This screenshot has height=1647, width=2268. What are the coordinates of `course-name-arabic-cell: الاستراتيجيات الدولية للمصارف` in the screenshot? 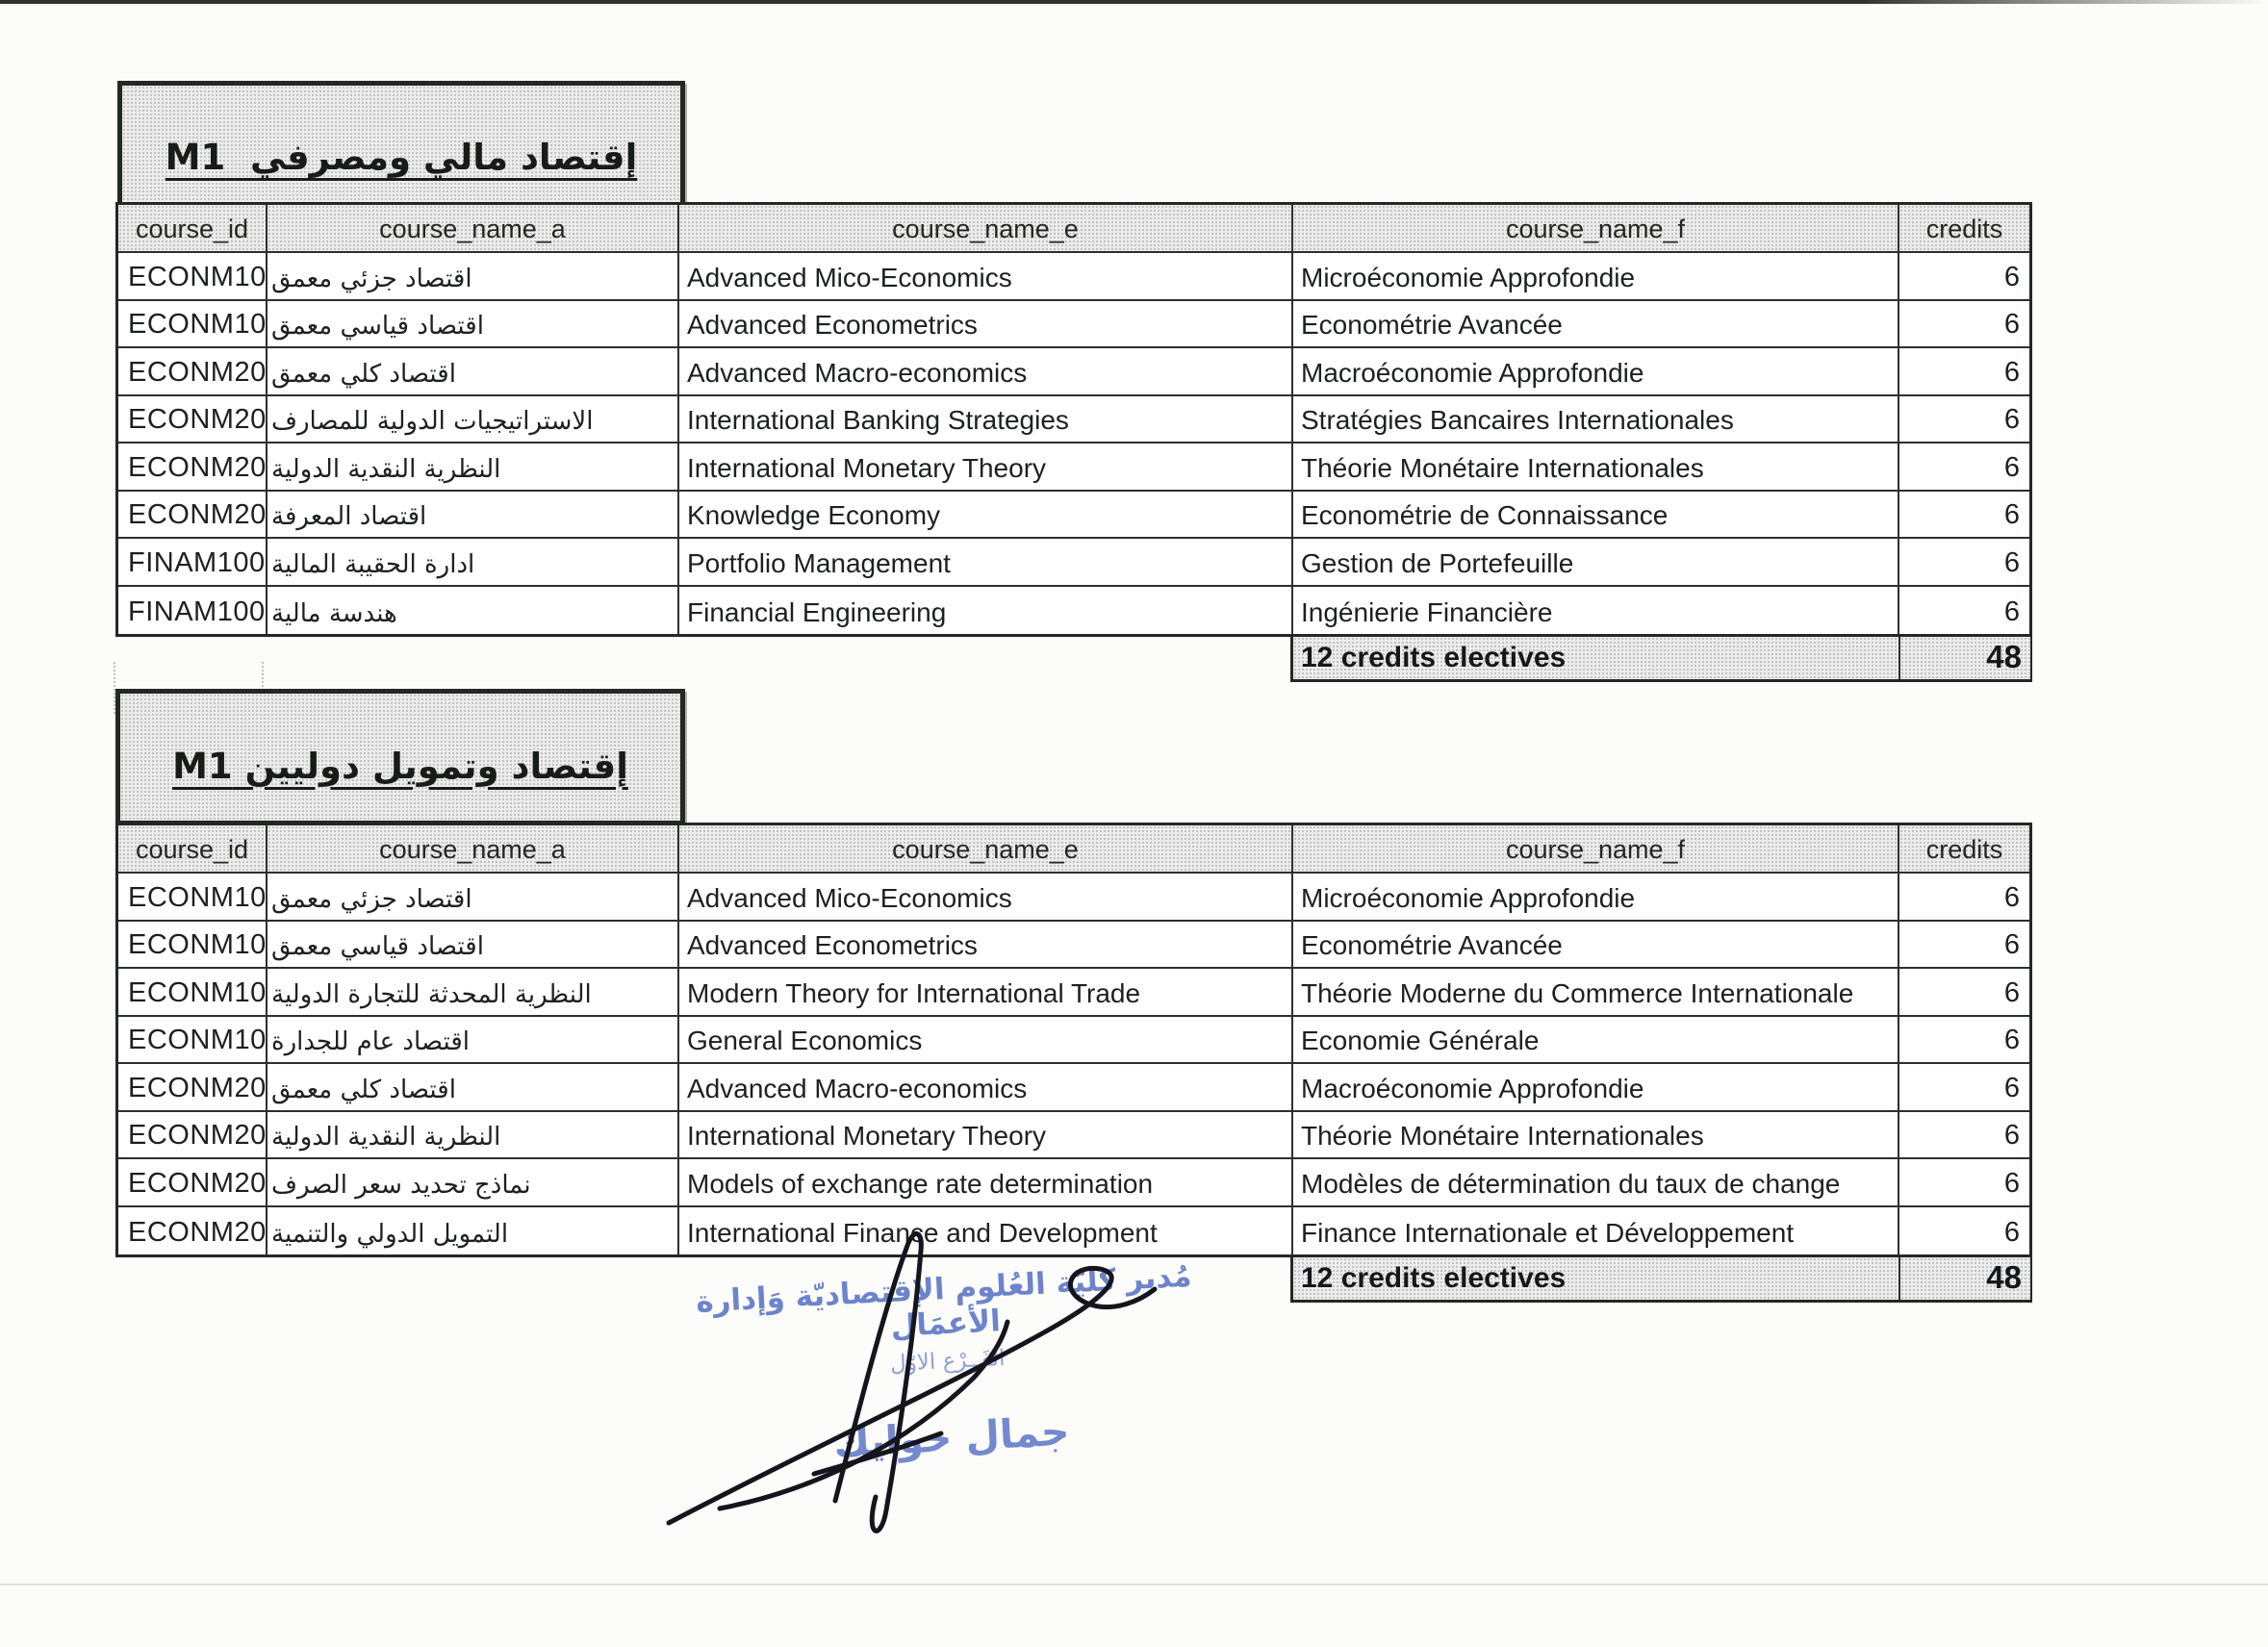 It's located at (473, 419).